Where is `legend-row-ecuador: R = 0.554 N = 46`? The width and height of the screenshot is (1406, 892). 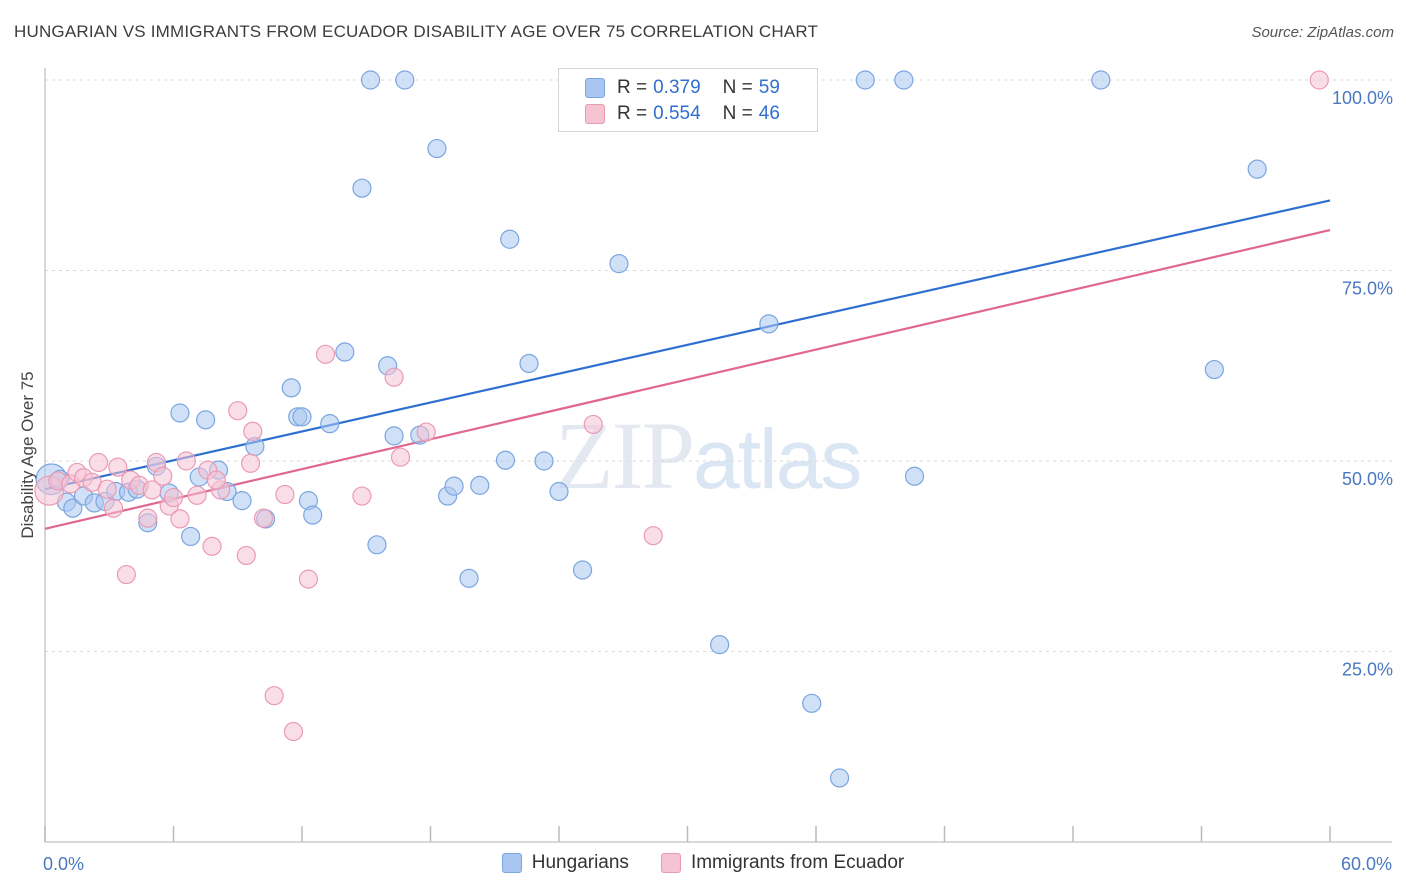
legend-row-ecuador: R = 0.554 N = 46 is located at coordinates (693, 114).